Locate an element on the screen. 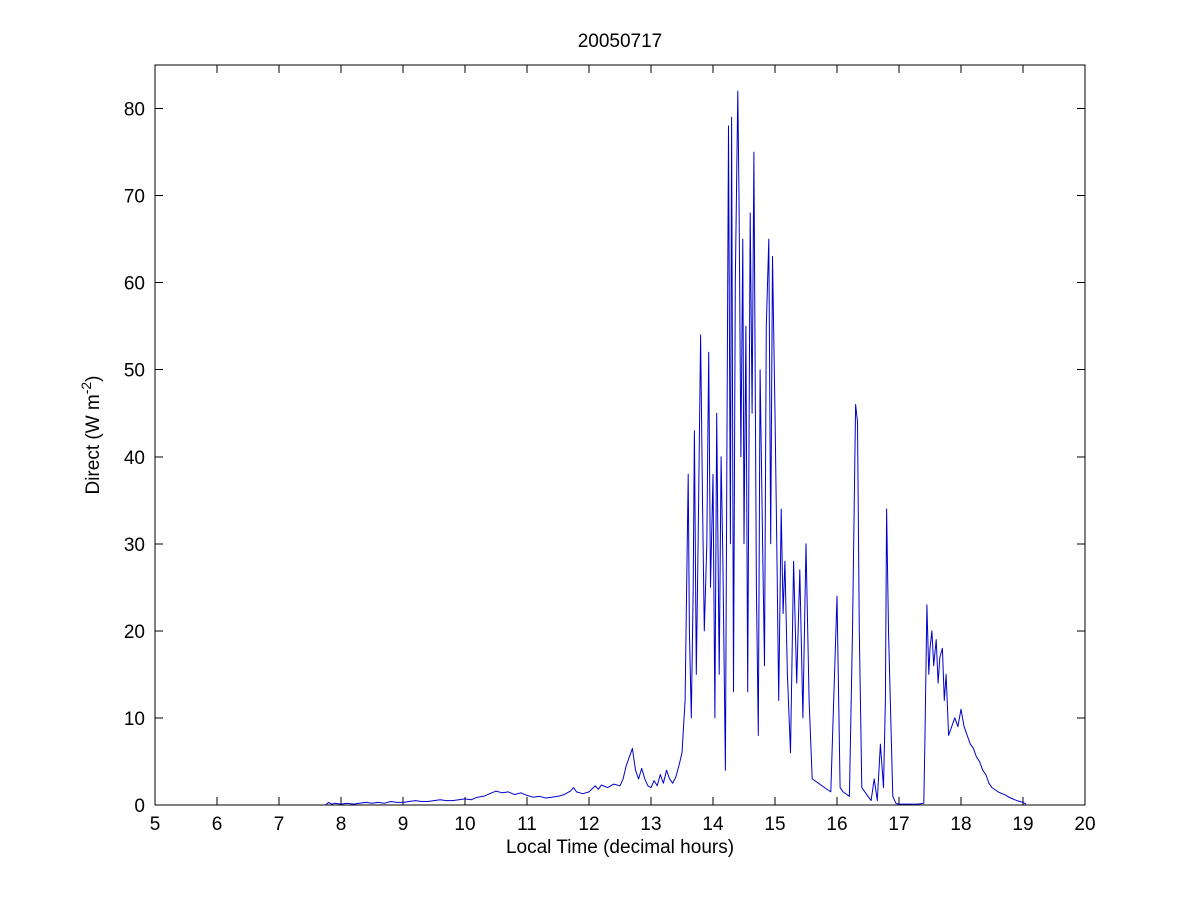 The image size is (1200, 900). x-tick-label: 7 is located at coordinates (279, 824).